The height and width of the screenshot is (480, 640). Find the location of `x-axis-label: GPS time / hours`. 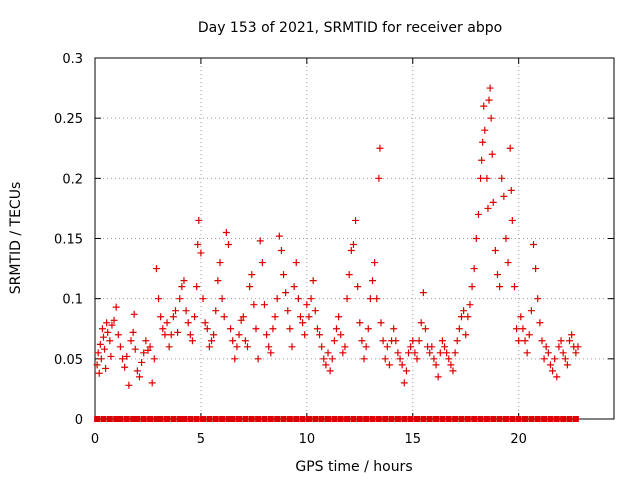

x-axis-label: GPS time / hours is located at coordinates (353, 467).